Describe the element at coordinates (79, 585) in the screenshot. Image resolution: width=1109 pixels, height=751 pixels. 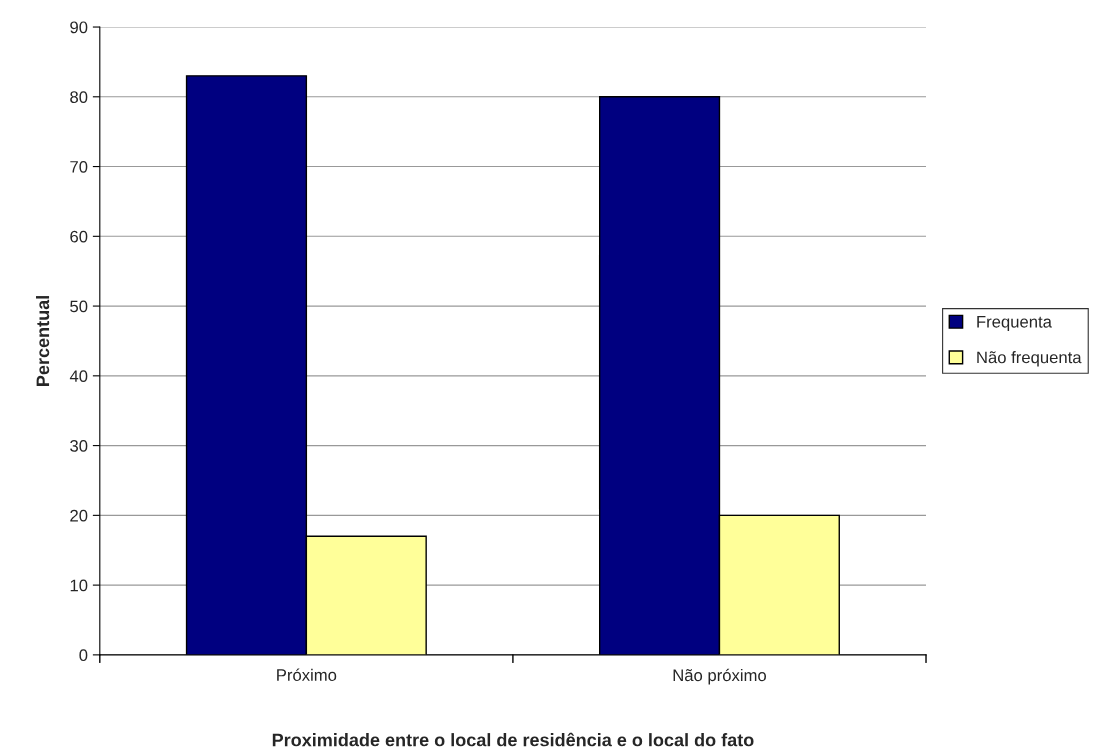
I see `y-tick-label: 10` at that location.